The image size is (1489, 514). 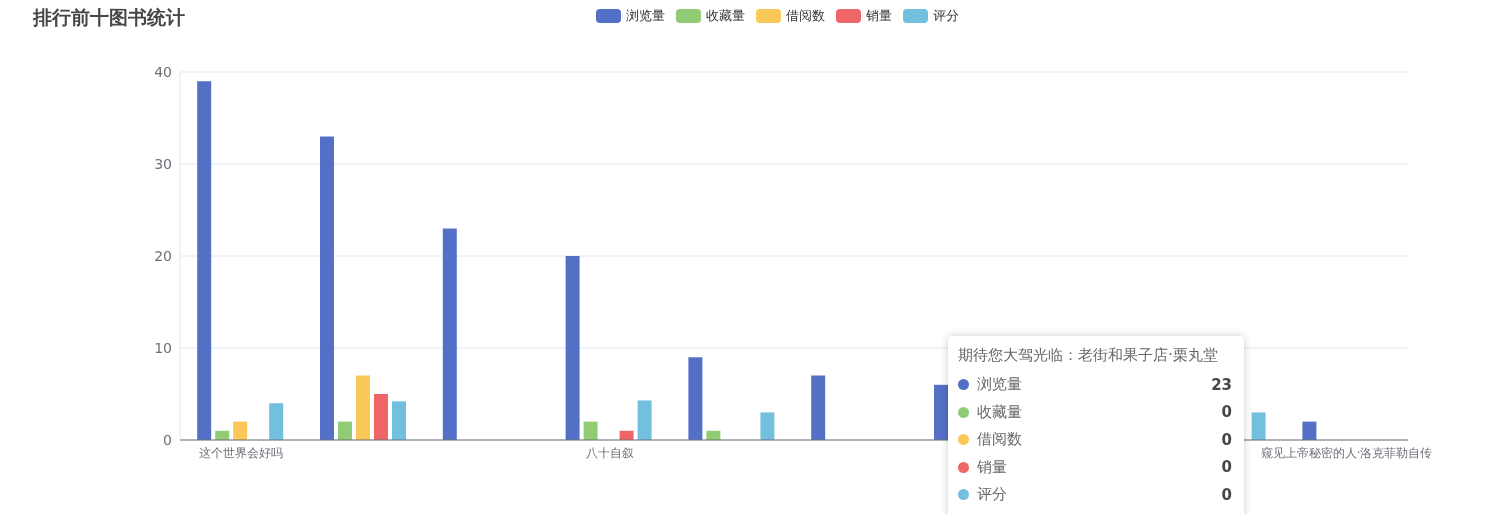 I want to click on y-tick-label: 30, so click(x=163, y=163).